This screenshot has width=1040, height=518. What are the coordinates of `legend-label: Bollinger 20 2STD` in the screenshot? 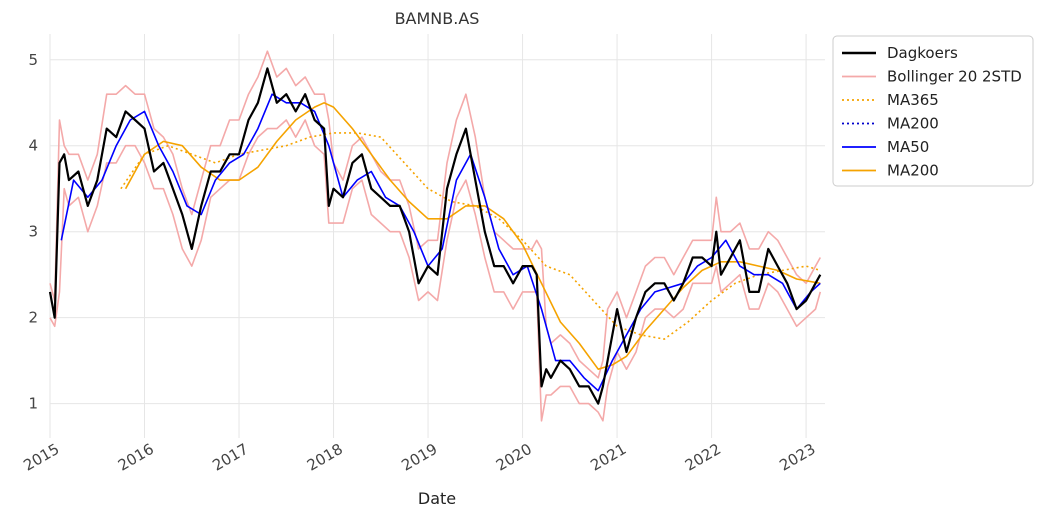 It's located at (954, 77).